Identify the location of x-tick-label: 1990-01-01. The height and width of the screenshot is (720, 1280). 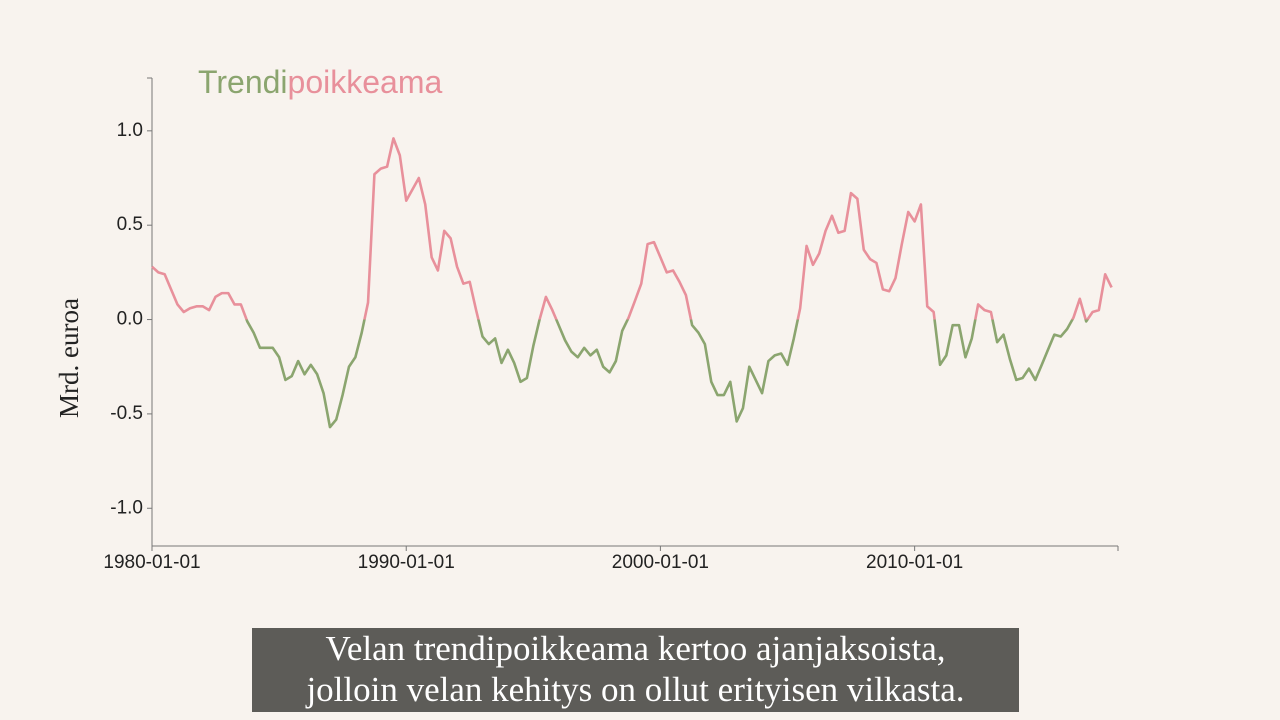
(406, 562).